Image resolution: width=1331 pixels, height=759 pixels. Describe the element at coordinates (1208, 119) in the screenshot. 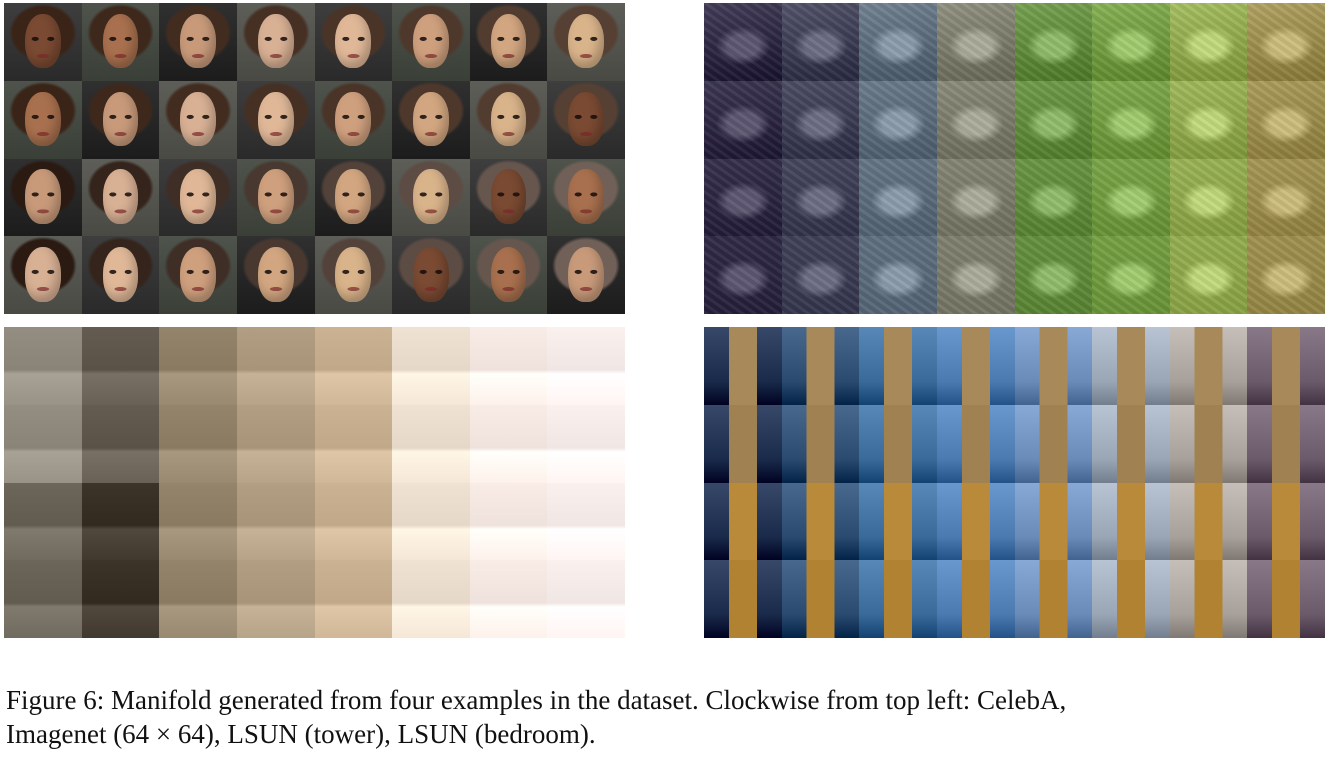

I see `imagenet-sample-r2-c7` at that location.